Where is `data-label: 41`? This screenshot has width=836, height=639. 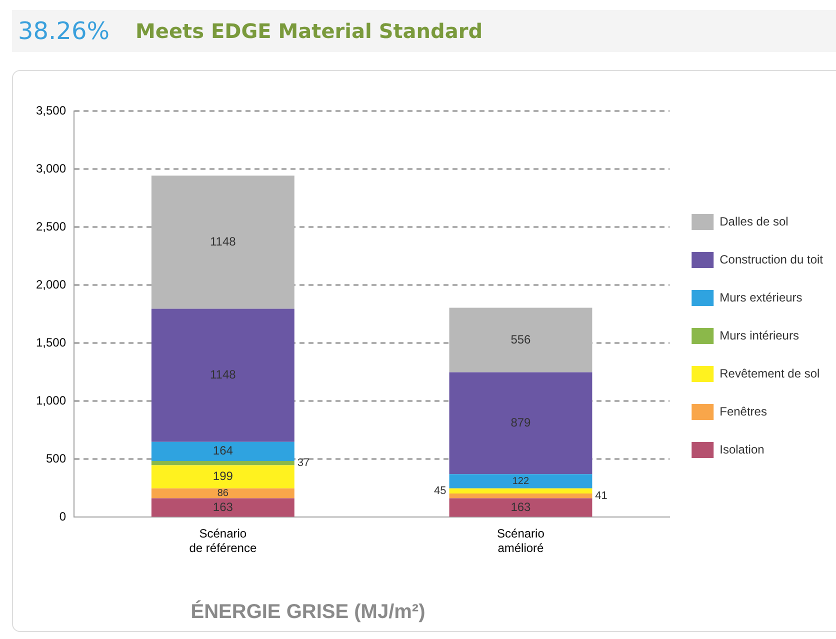
data-label: 41 is located at coordinates (601, 496).